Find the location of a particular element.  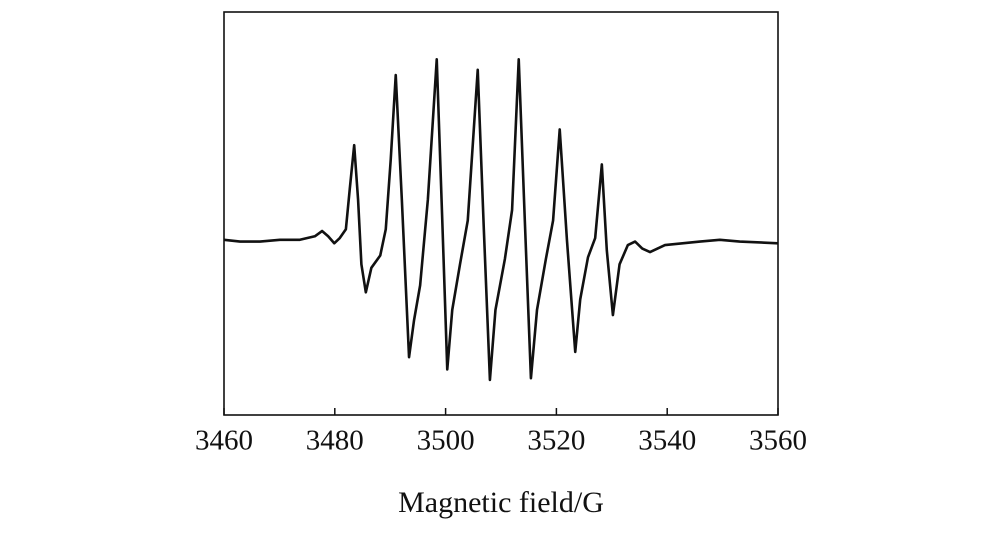

x-tick-label: 3560 is located at coordinates (778, 441).